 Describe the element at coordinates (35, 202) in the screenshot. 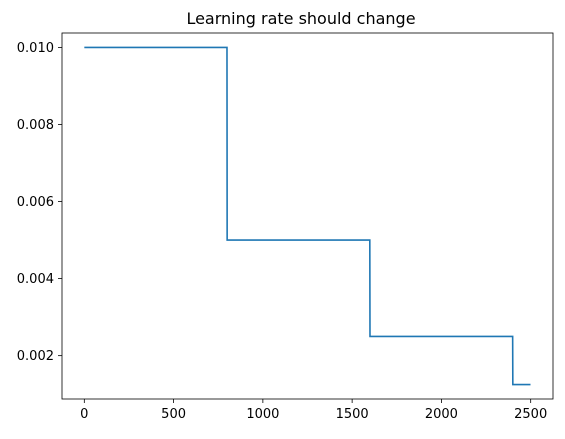

I see `y-tick-label: 0.006` at that location.